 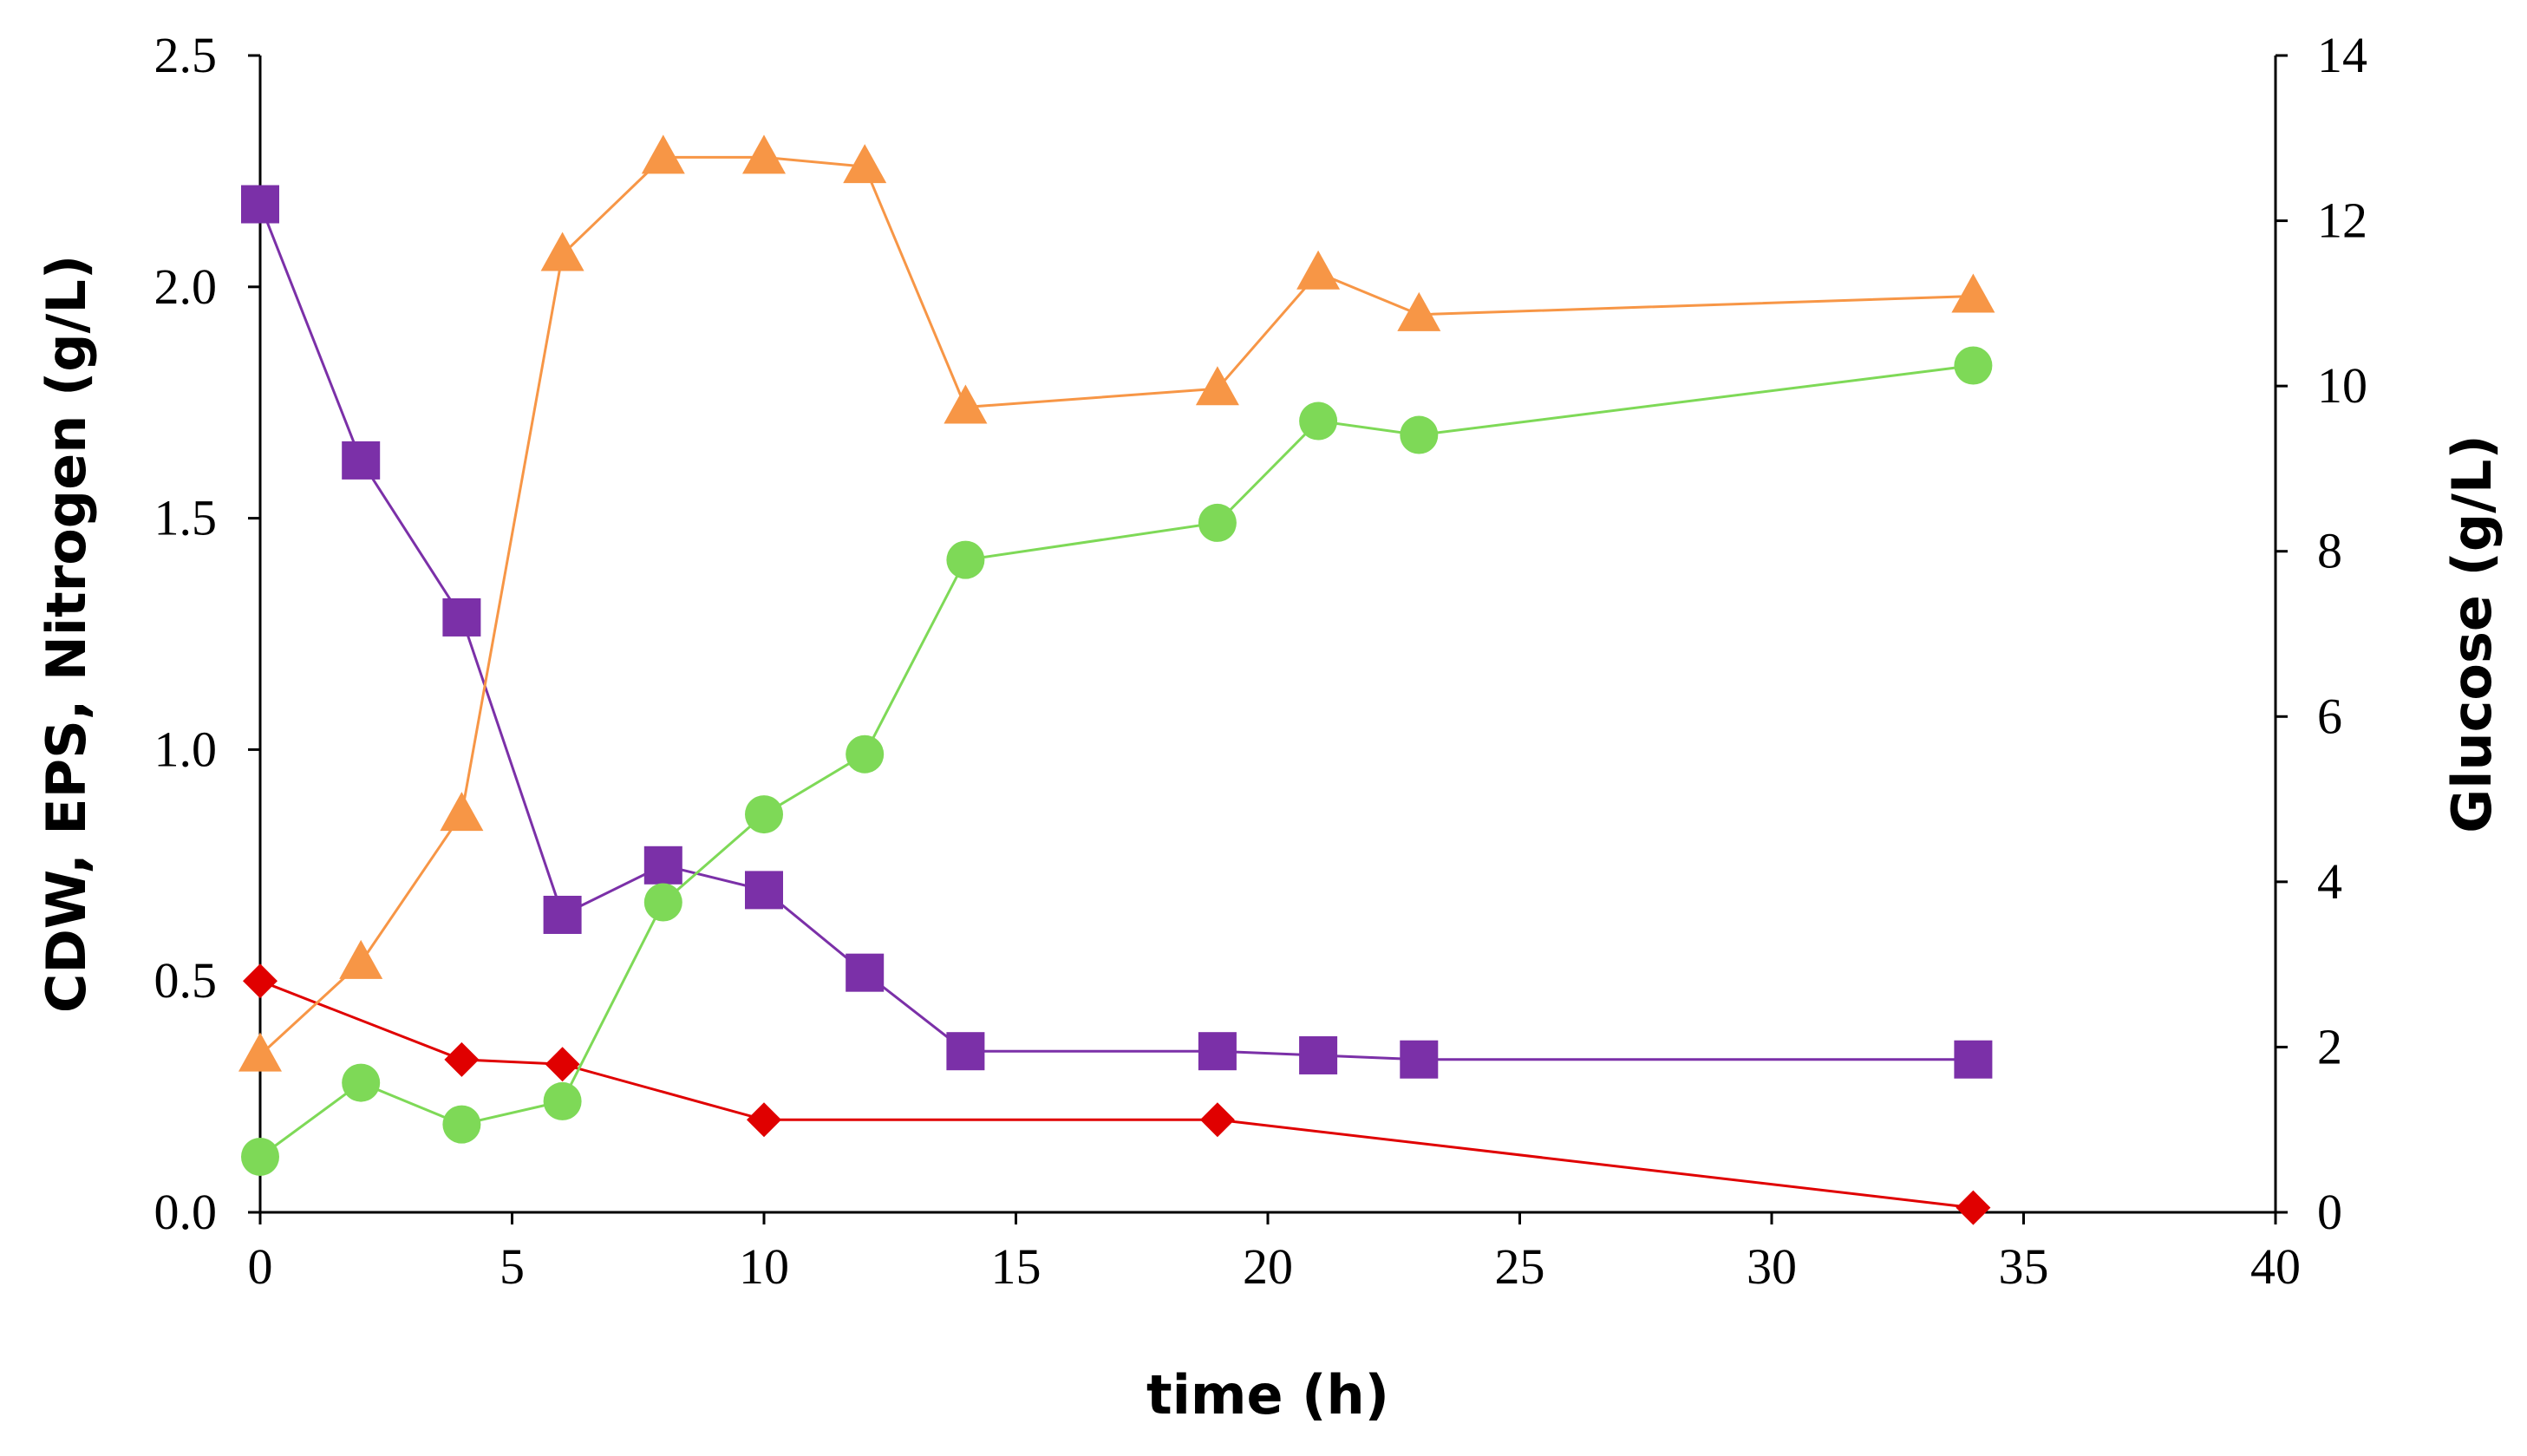 I want to click on x-tick-label: 40, so click(x=2275, y=1266).